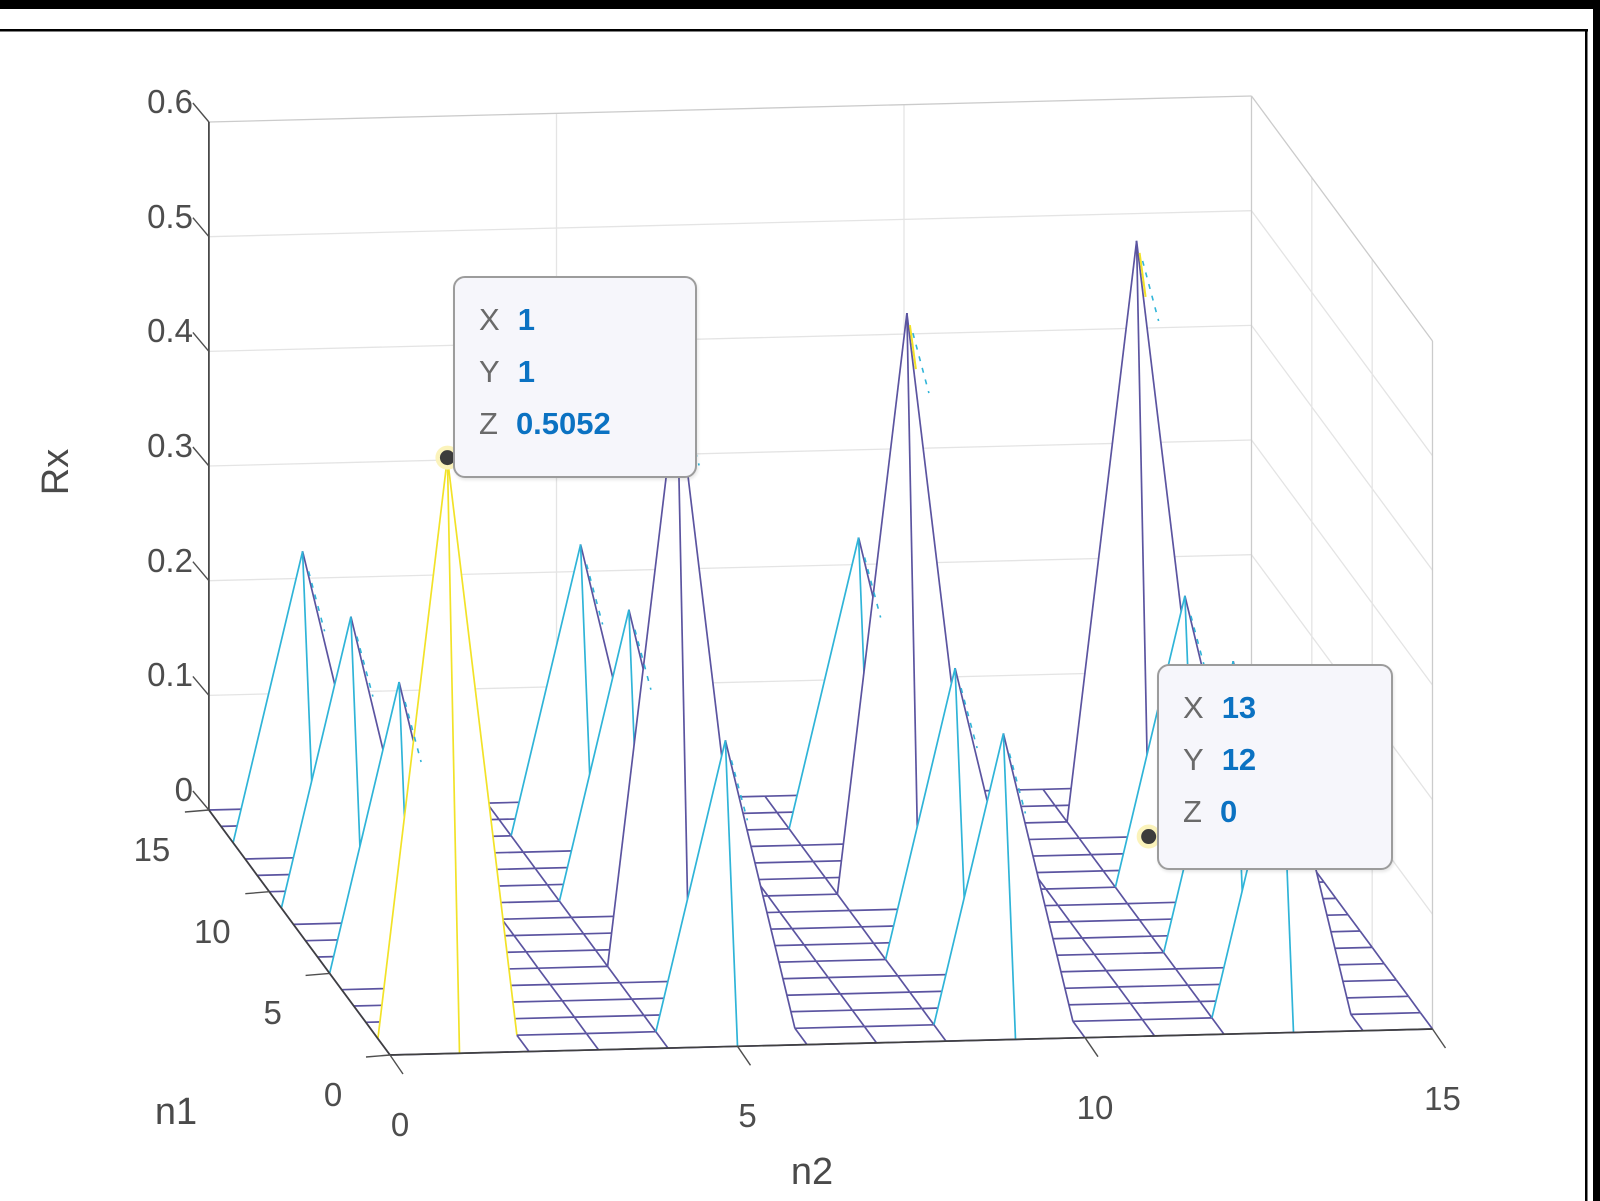  What do you see at coordinates (183, 790) in the screenshot?
I see `z-tick-label: 0` at bounding box center [183, 790].